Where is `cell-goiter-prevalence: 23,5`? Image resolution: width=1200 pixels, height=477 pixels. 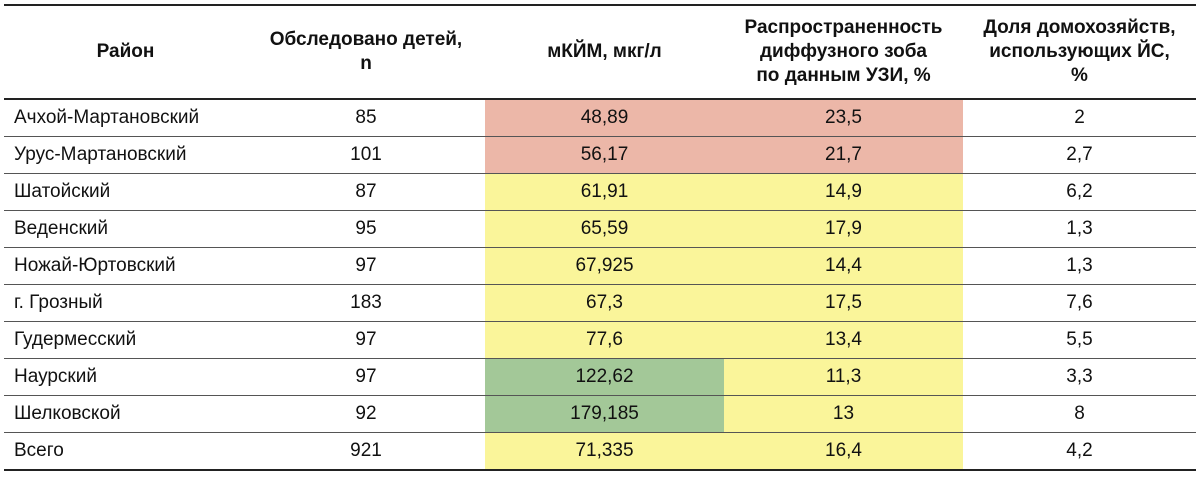
cell-goiter-prevalence: 23,5 is located at coordinates (843, 118).